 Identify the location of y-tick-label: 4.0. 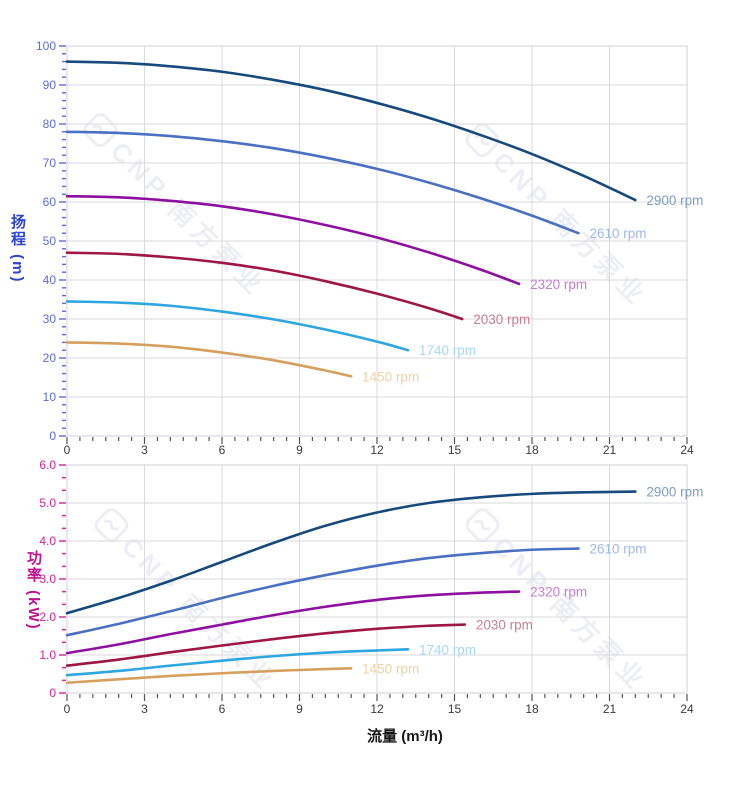
(47, 541).